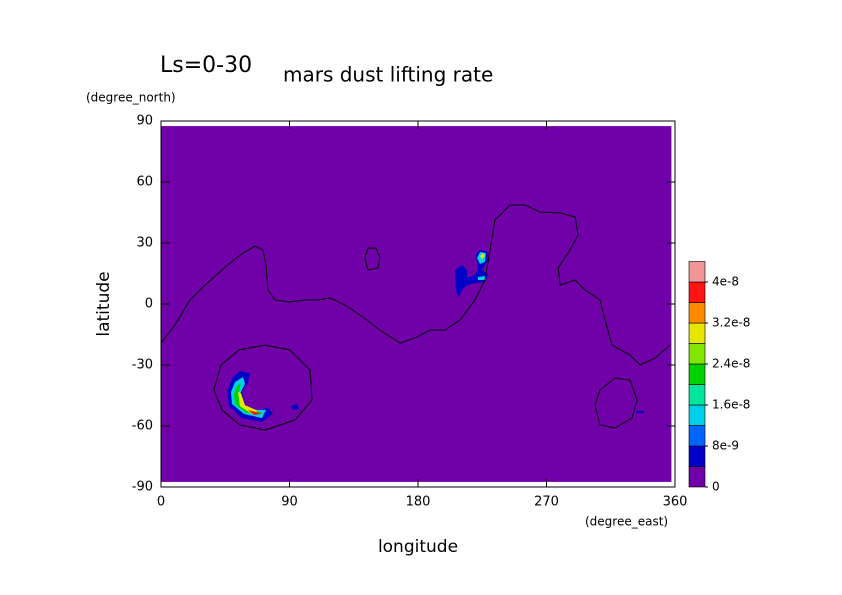 This screenshot has width=842, height=595. Describe the element at coordinates (206, 65) in the screenshot. I see `period-label: Ls=0-30` at that location.